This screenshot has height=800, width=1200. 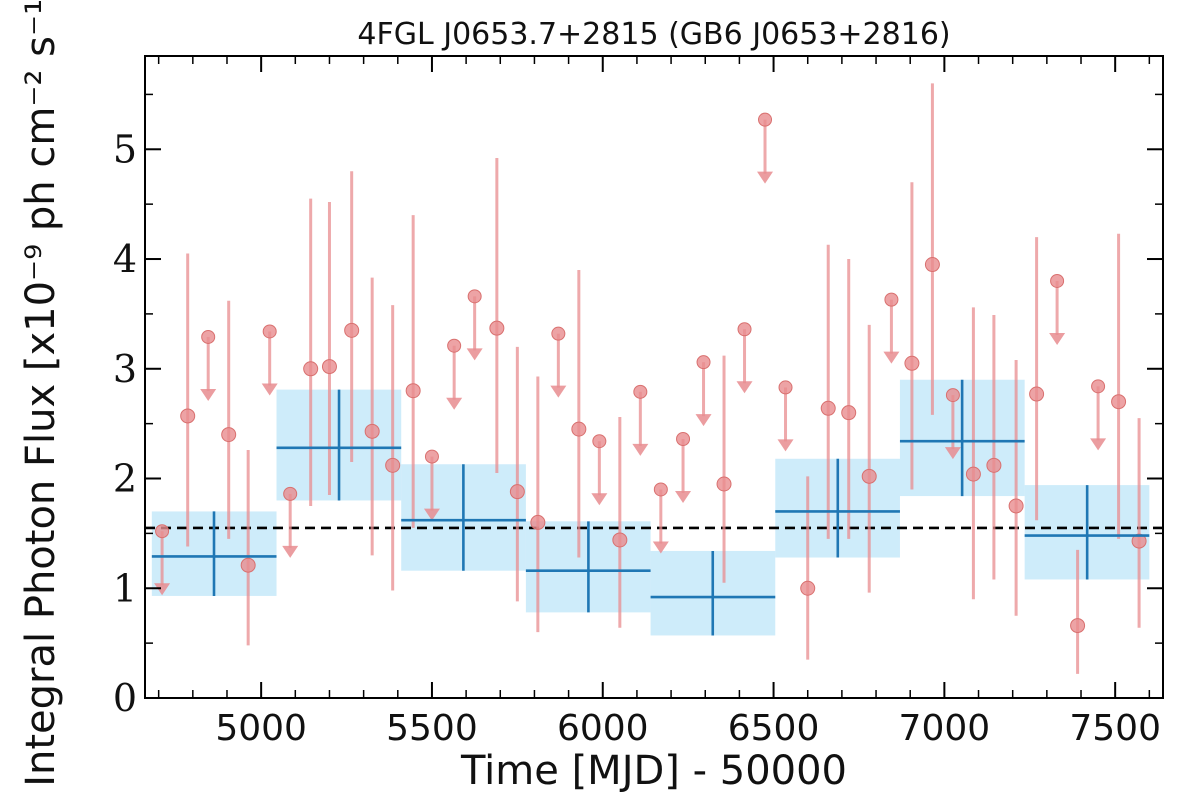 I want to click on y-tick-label: 0, so click(x=125, y=698).